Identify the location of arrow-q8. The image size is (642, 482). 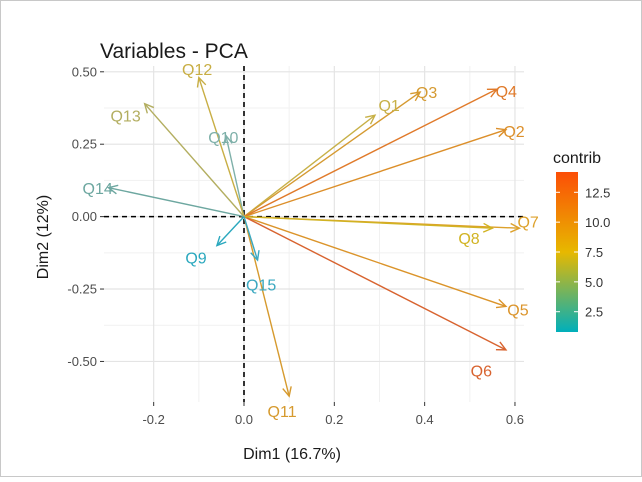
(368, 222).